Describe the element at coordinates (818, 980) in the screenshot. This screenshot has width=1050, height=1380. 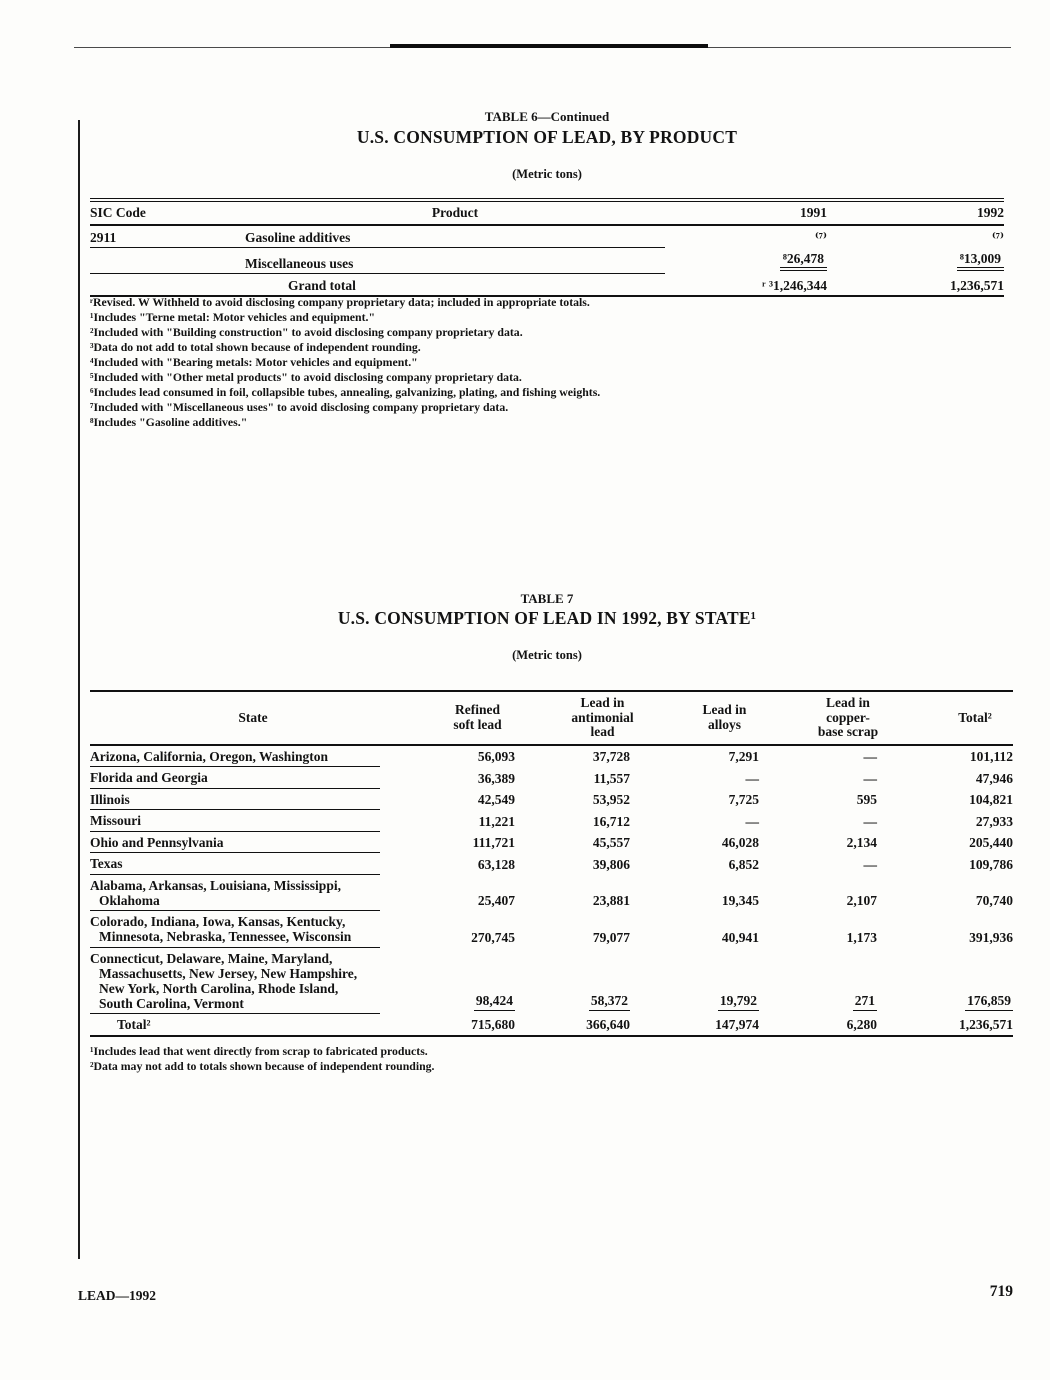
I see `cell-value: 271` at that location.